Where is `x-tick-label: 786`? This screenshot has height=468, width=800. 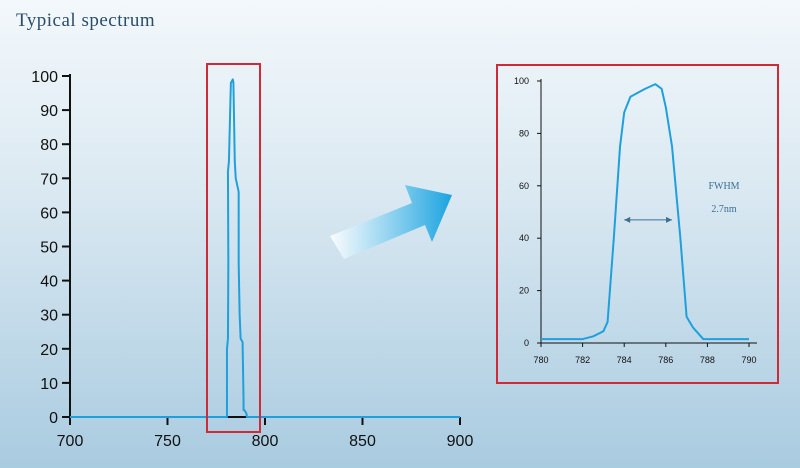
x-tick-label: 786 is located at coordinates (665, 360).